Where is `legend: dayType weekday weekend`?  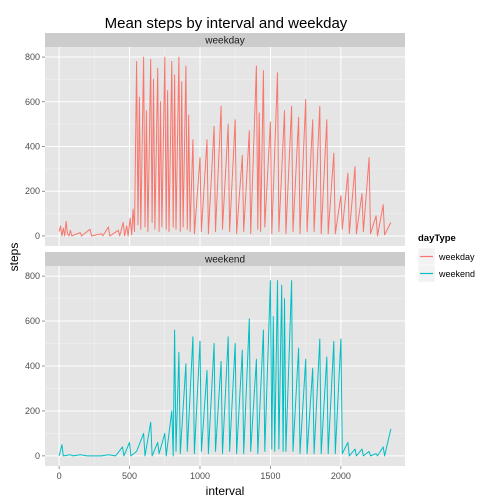 legend: dayType weekday weekend is located at coordinates (446, 258).